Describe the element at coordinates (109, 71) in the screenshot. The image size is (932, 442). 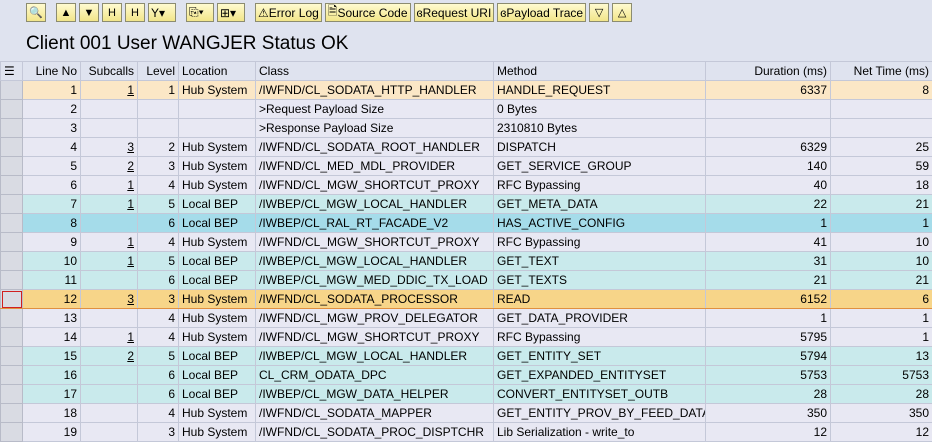
I see `col-subcalls: Subcalls` at that location.